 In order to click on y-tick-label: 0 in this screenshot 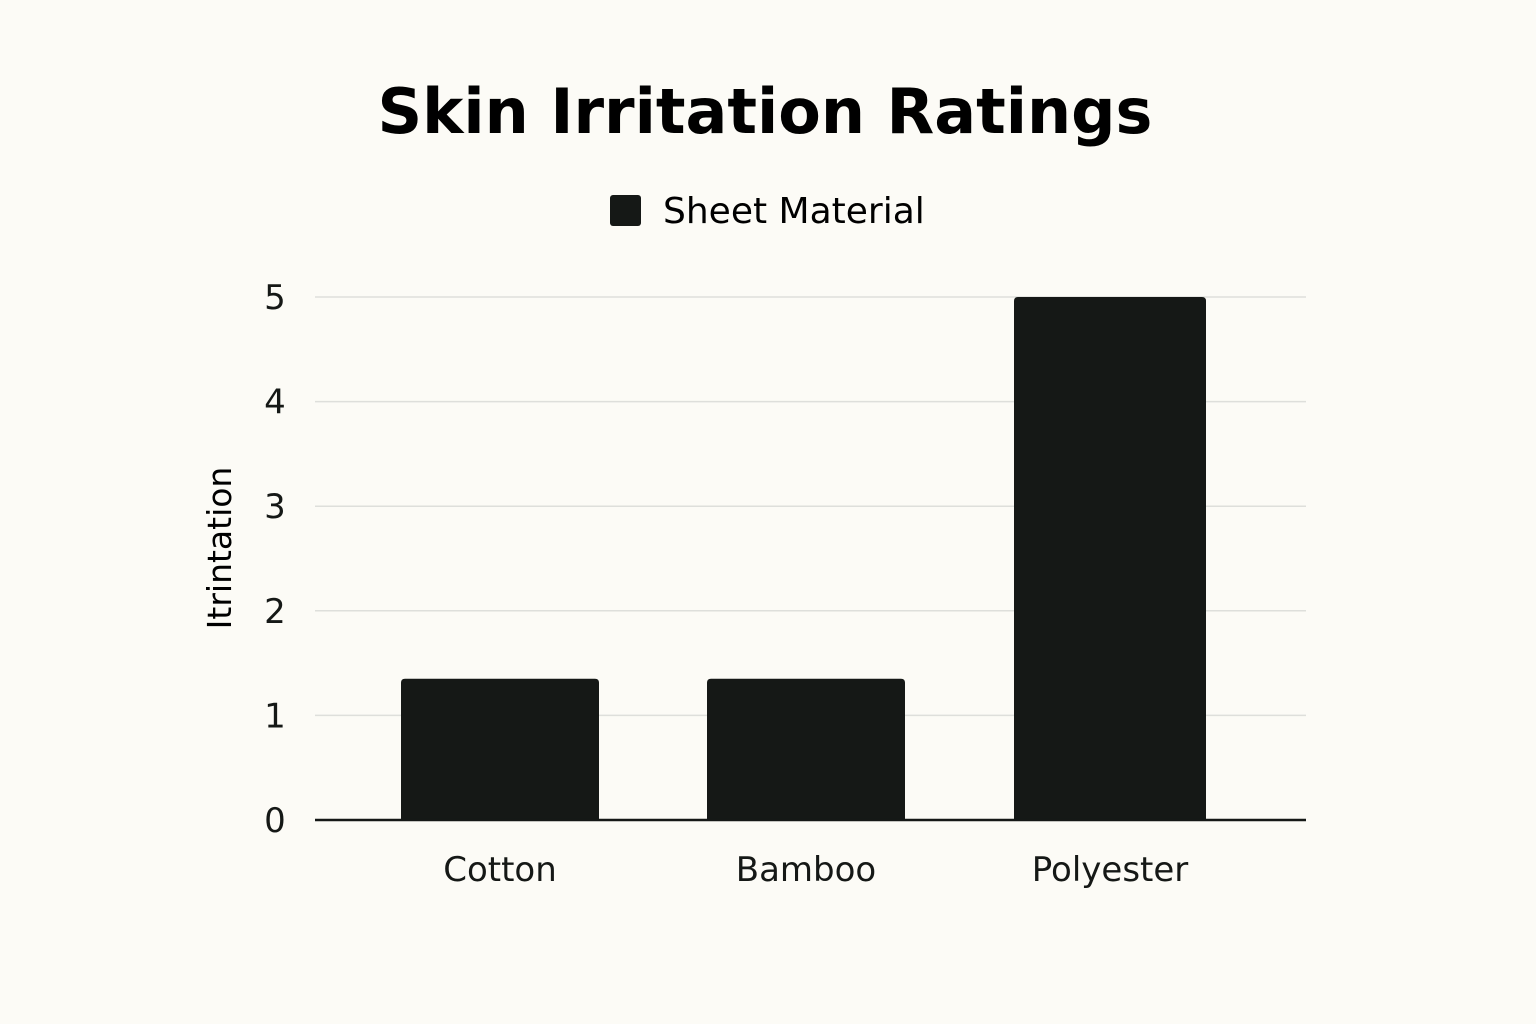, I will do `click(275, 821)`.